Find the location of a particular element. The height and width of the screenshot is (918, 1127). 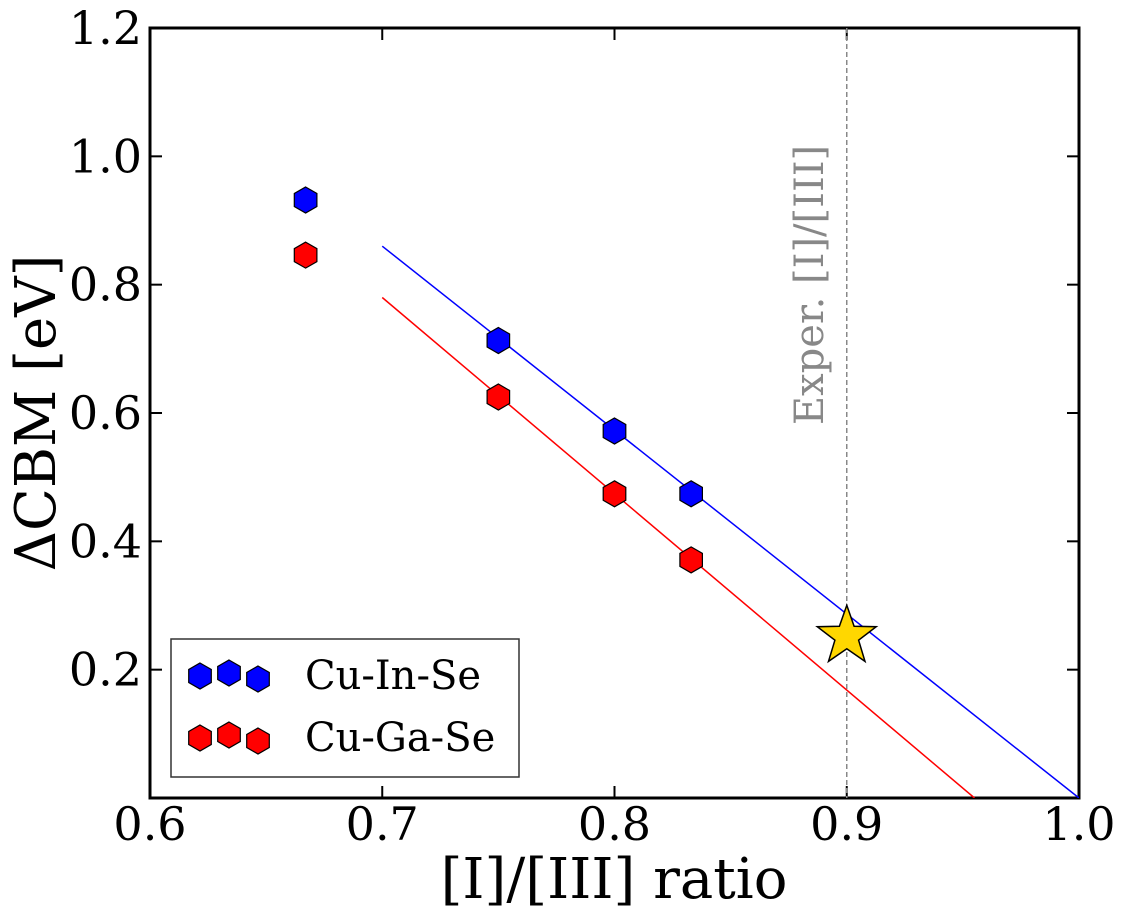

x-tick-label: 0.9 is located at coordinates (846, 824).